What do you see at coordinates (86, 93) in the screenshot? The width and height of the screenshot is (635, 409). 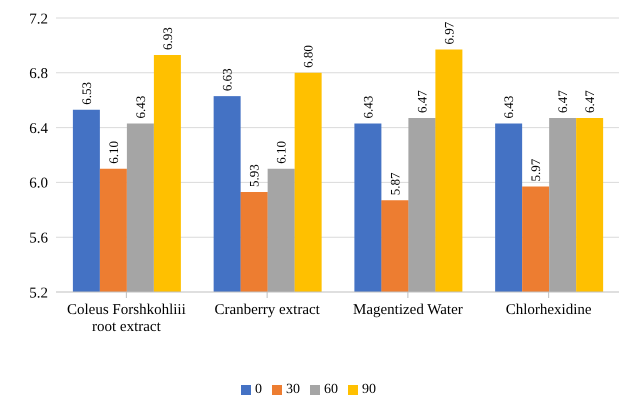 I see `data-label: 6.53` at bounding box center [86, 93].